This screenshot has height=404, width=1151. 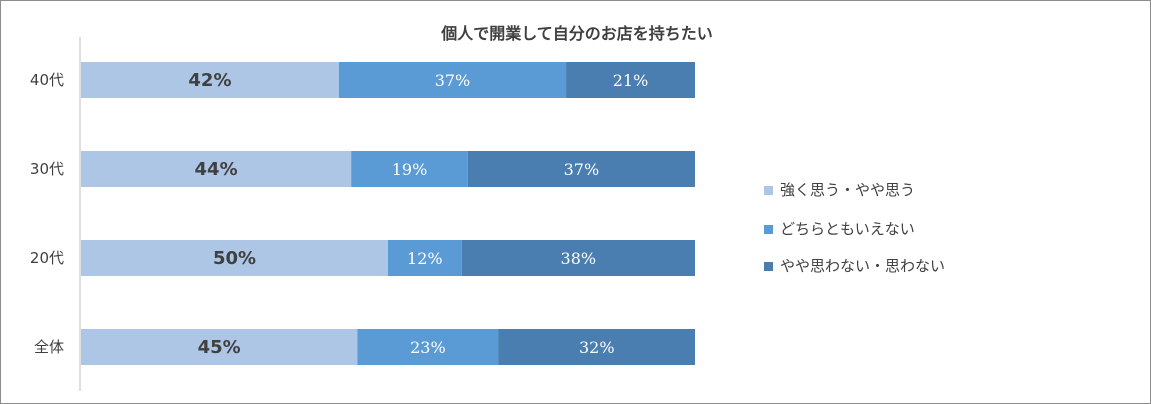 I want to click on legend-label: どちらともいえない, so click(x=847, y=229).